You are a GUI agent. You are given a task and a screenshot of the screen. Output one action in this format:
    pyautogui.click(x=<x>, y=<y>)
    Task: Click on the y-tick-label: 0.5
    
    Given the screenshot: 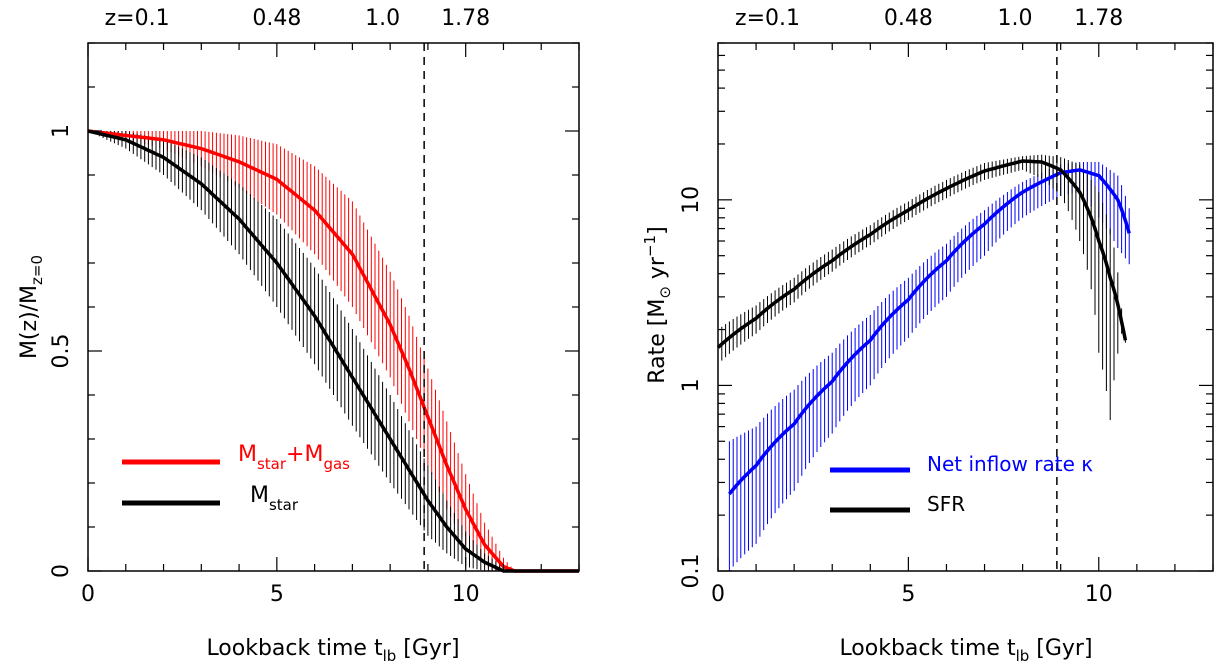 What is the action you would take?
    pyautogui.click(x=61, y=351)
    